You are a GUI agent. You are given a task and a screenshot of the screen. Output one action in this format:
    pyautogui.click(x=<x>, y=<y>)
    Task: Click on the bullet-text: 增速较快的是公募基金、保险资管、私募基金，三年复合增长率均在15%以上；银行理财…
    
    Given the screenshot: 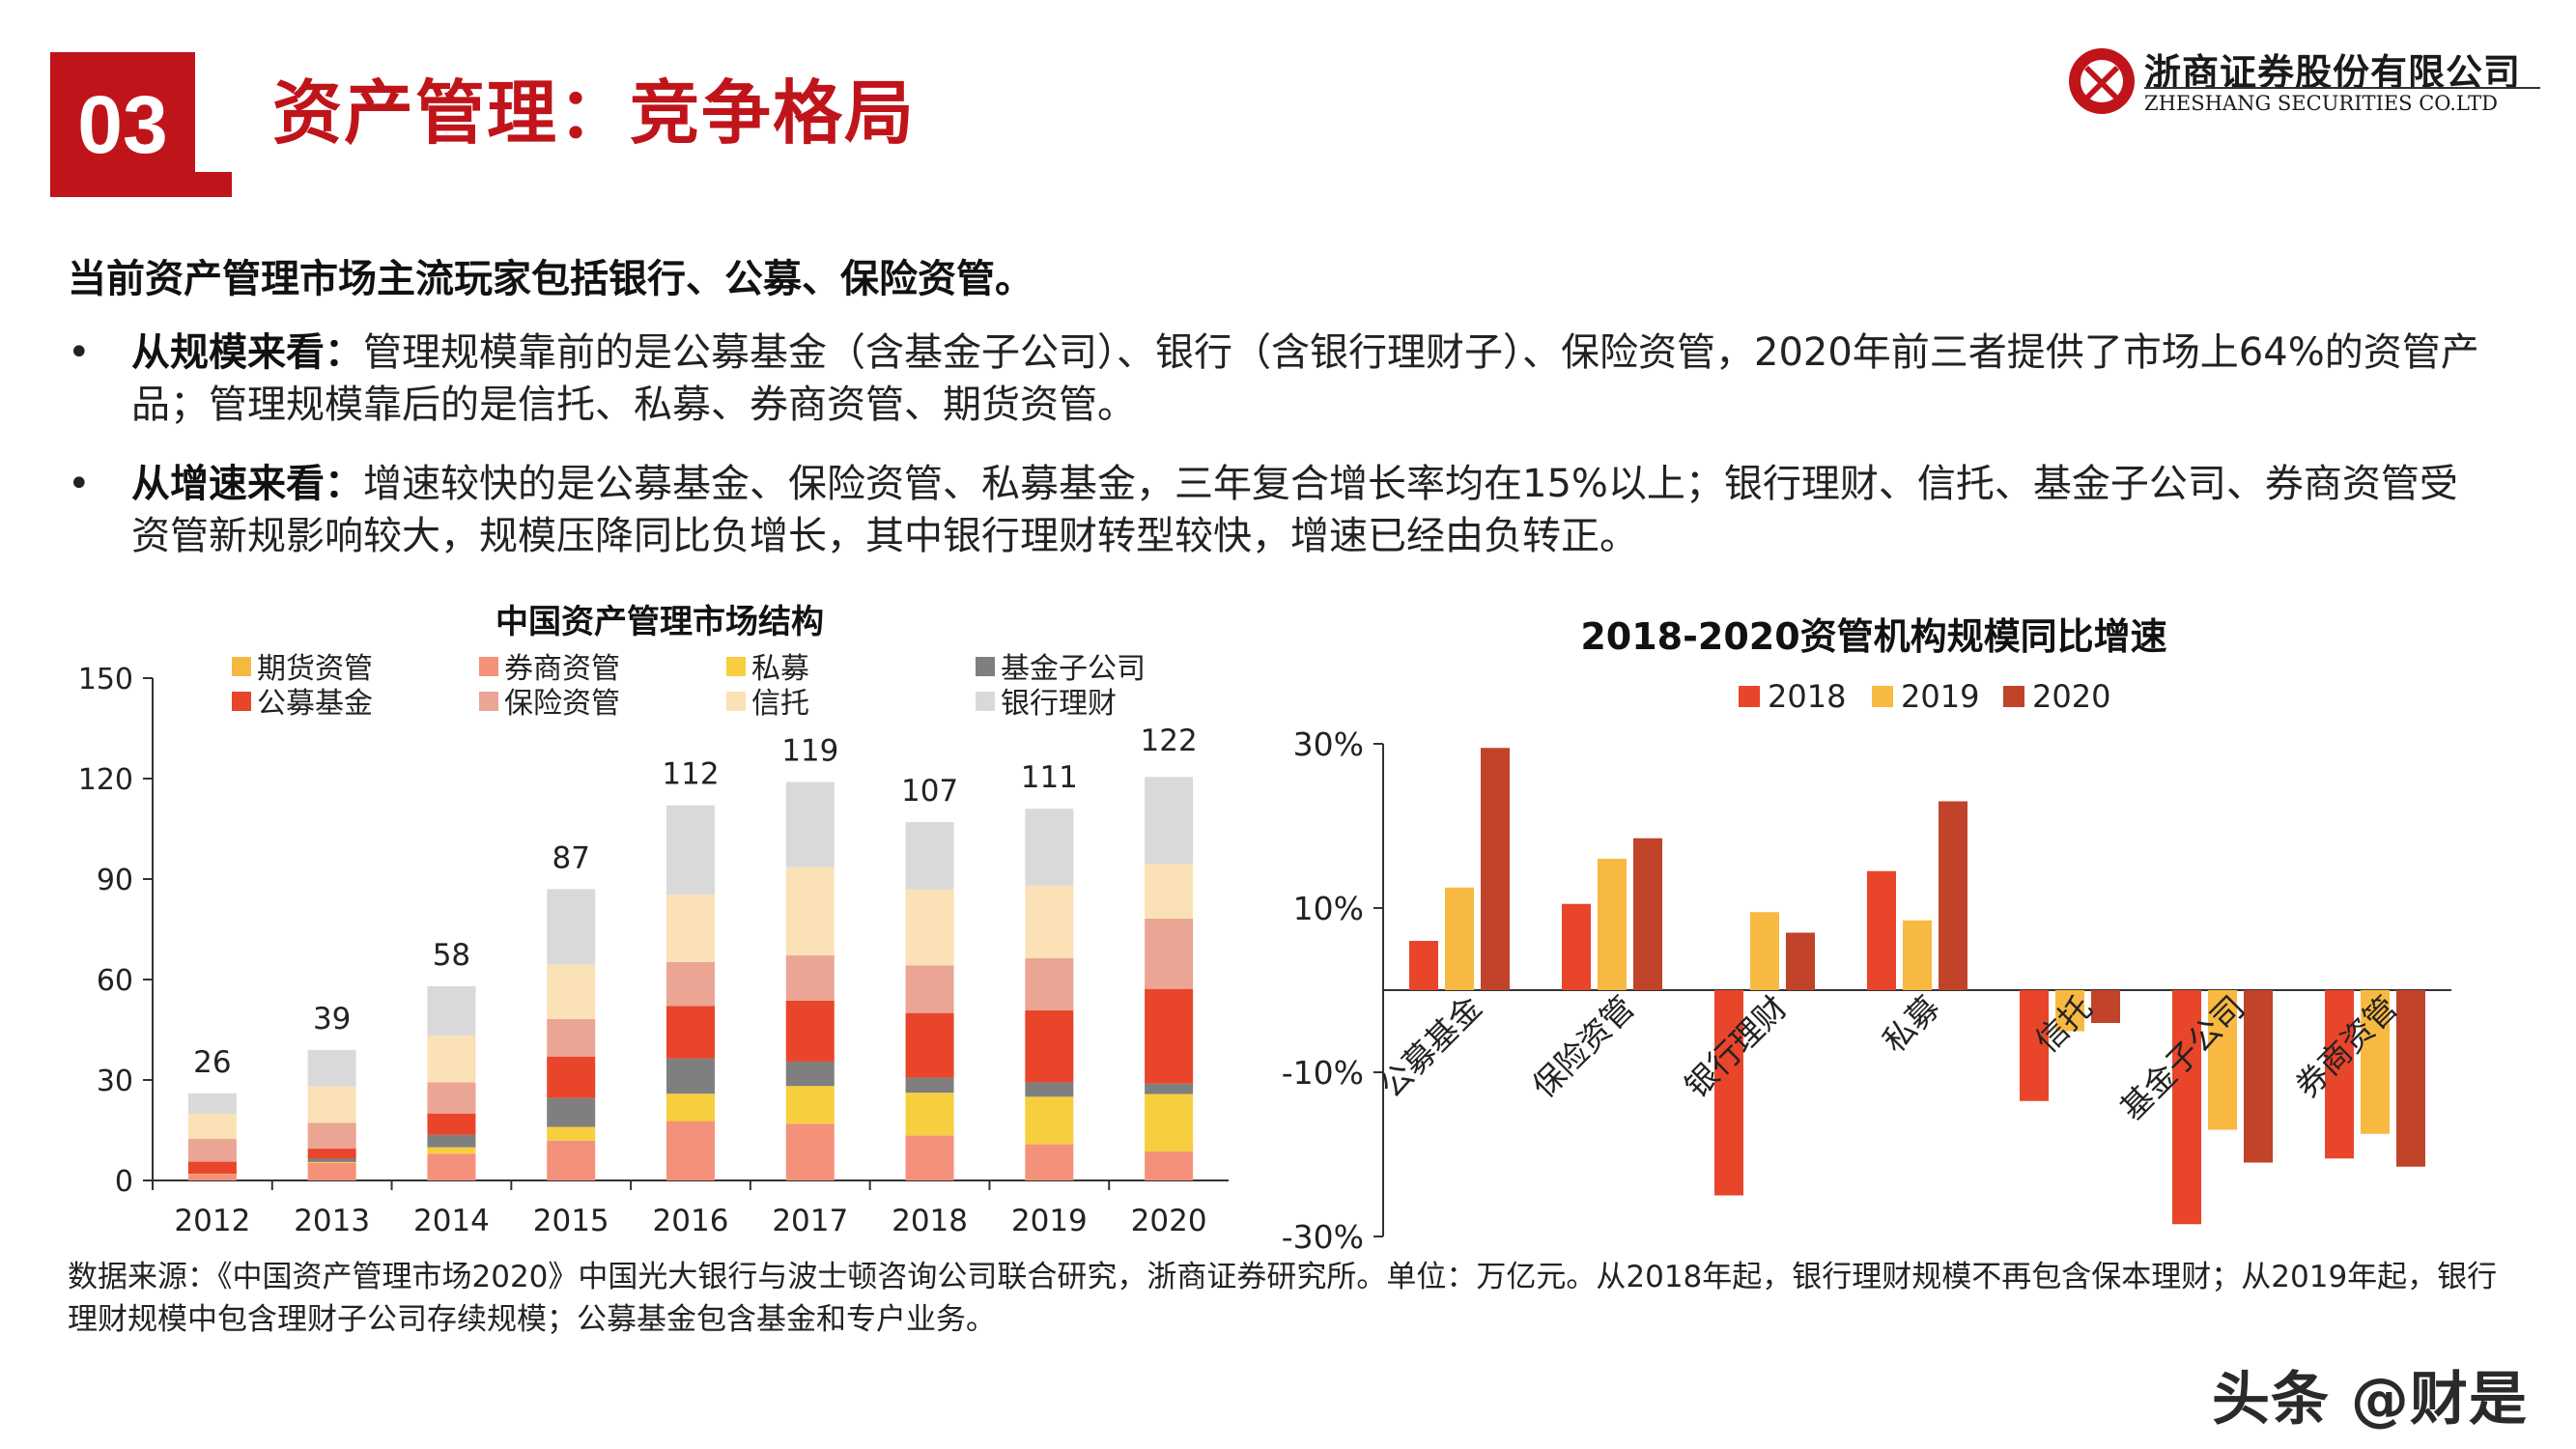 What is the action you would take?
    pyautogui.click(x=1294, y=510)
    